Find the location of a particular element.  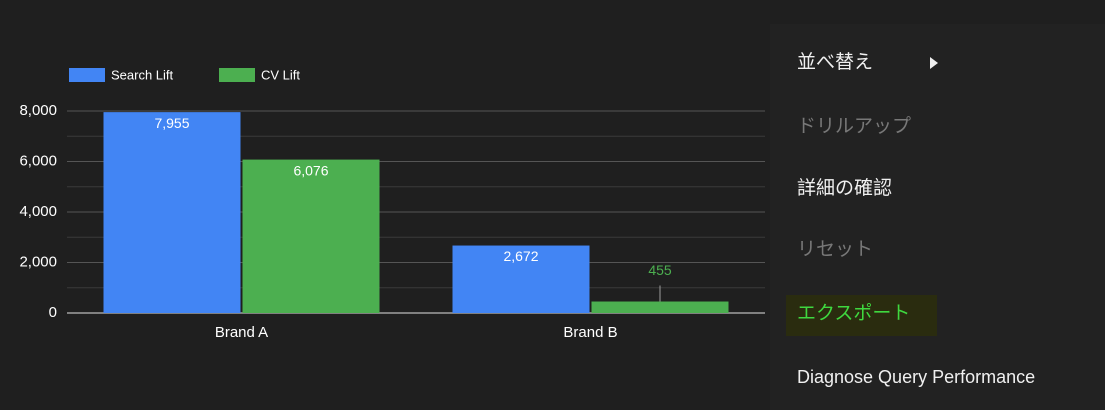

menu-item: Diagnose Query Performance is located at coordinates (916, 377).